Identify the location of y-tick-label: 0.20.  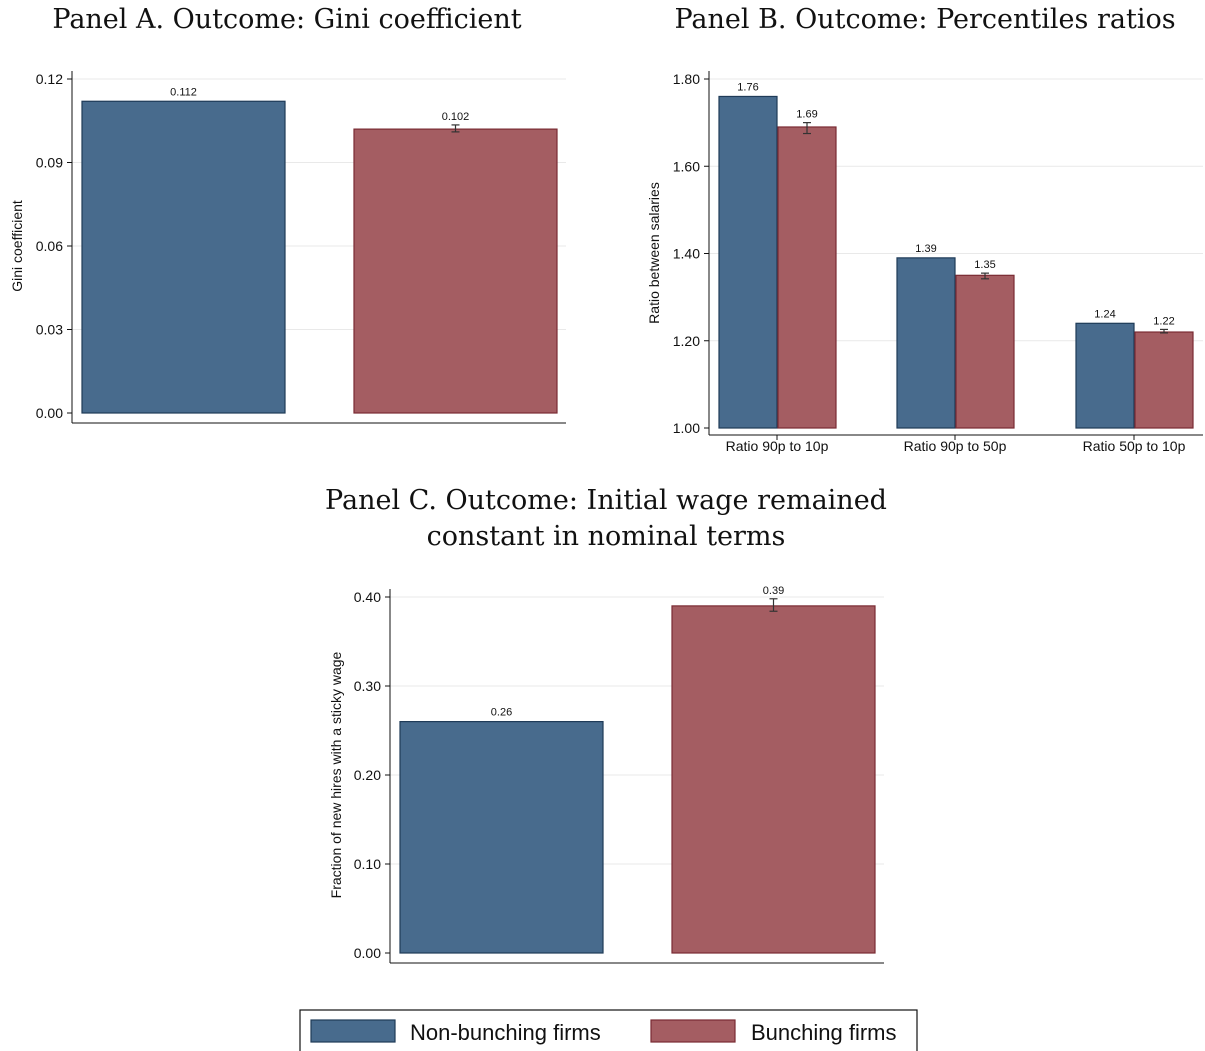
(367, 775).